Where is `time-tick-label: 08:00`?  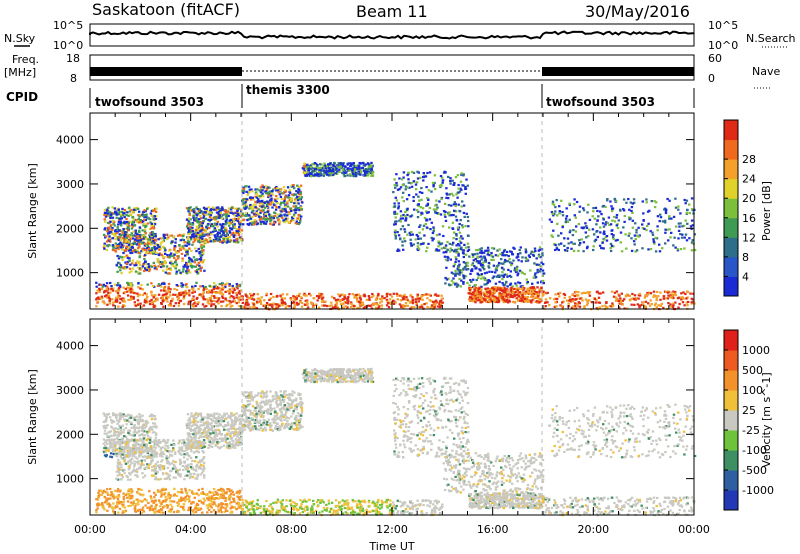
time-tick-label: 08:00 is located at coordinates (291, 529).